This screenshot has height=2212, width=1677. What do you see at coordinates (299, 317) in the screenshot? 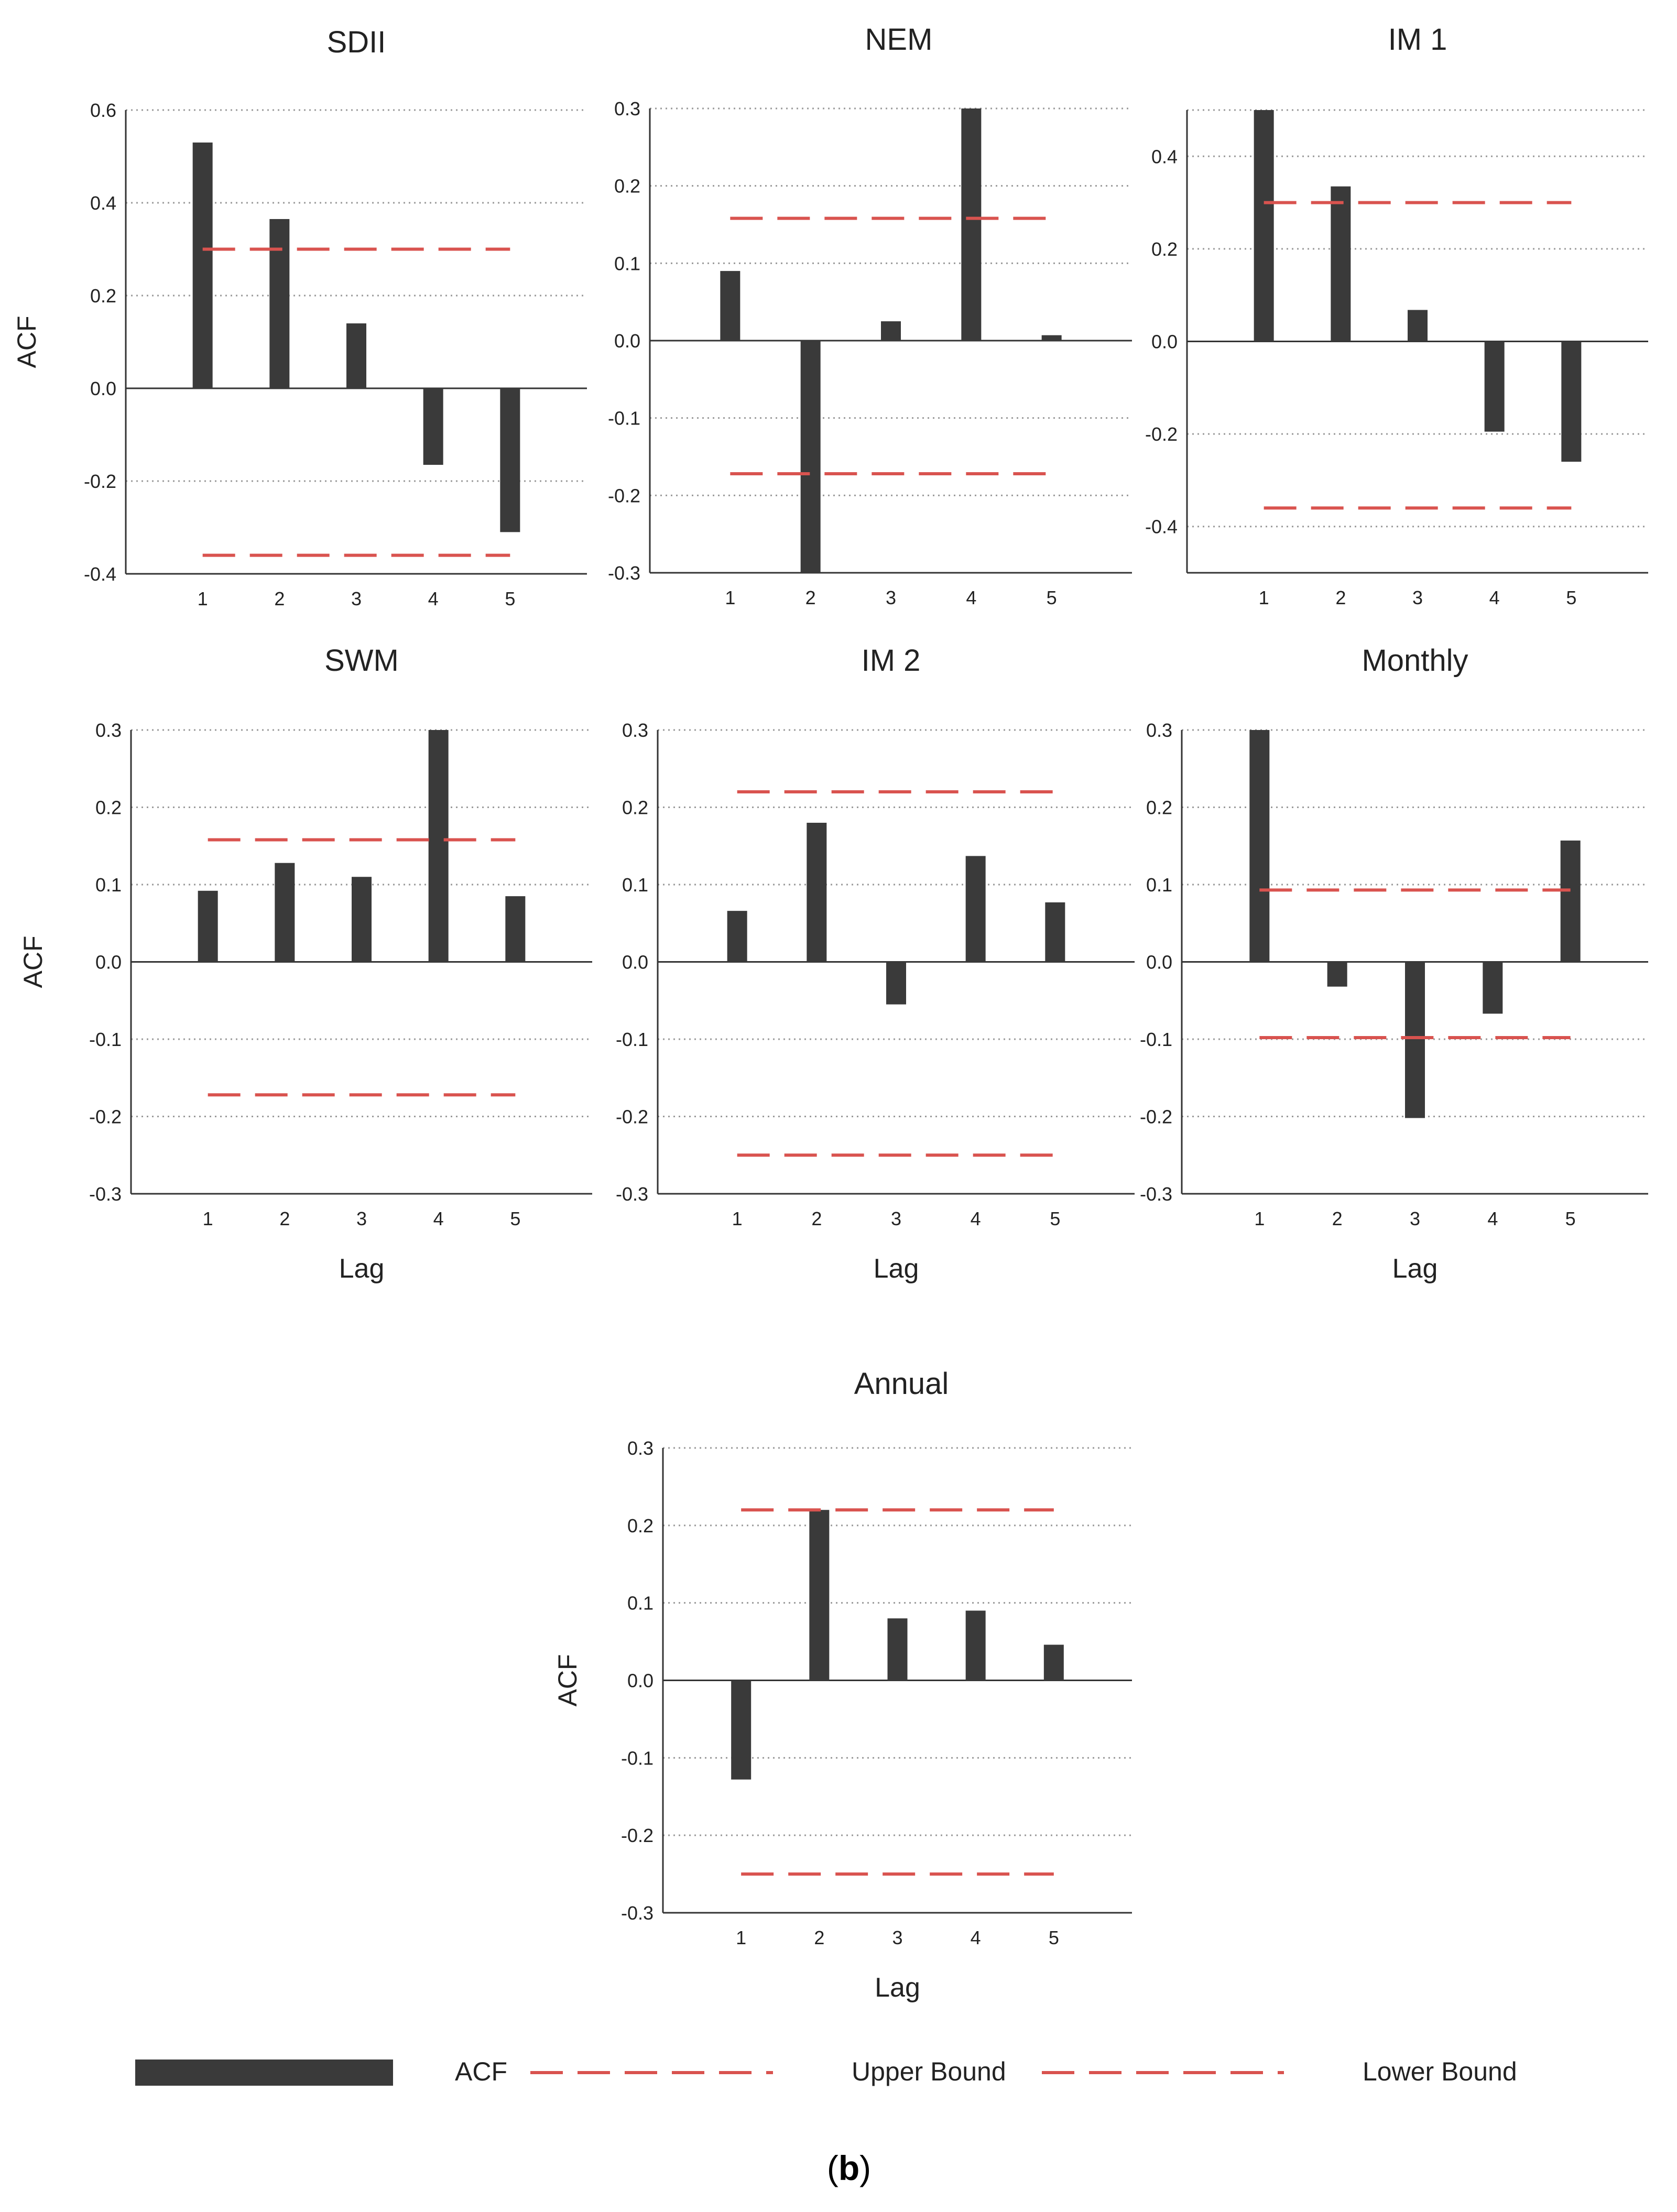
I see `chart-panel-sdii: SDII 0.6 0.4 0.2 0.0 -0.2 -0.4 1 2 3 4 5 ACF` at bounding box center [299, 317].